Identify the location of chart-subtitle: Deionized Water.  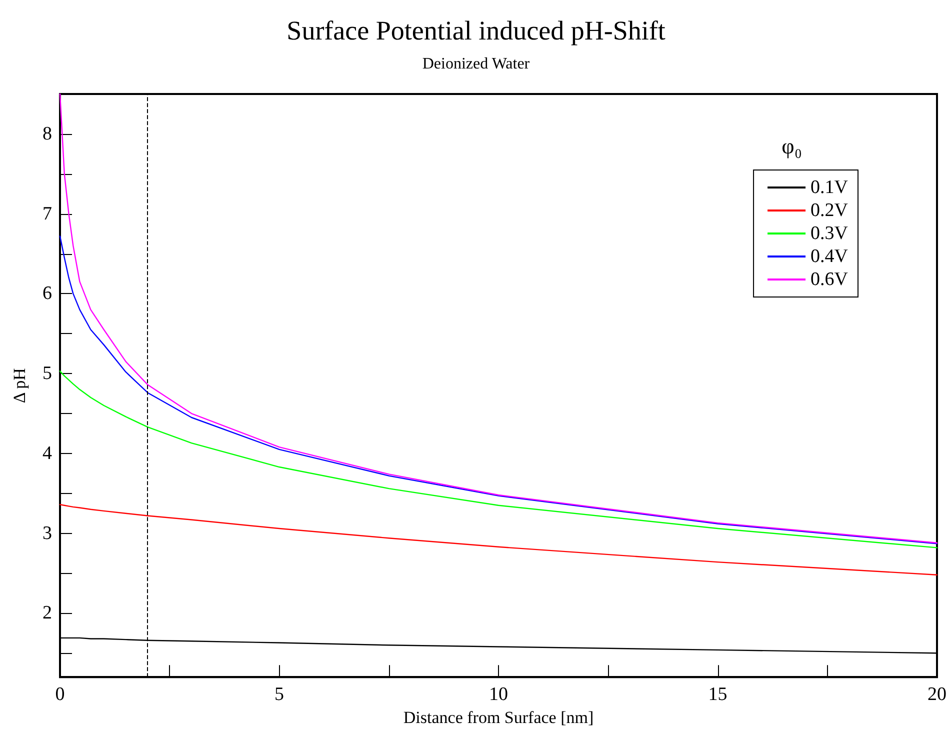
(476, 64).